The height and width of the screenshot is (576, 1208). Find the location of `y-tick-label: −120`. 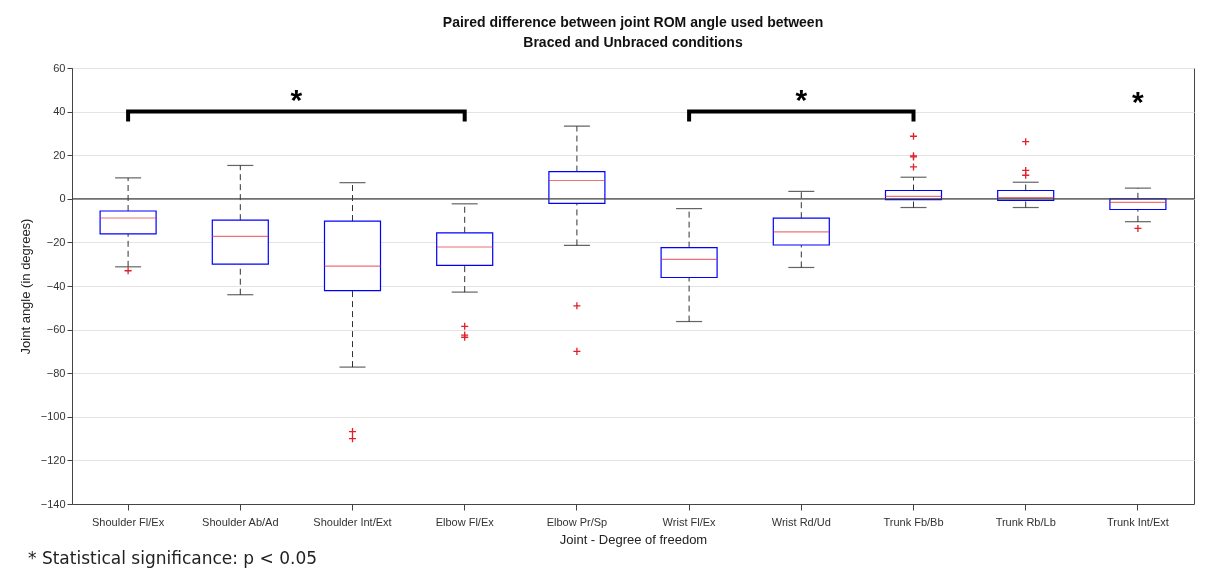

y-tick-label: −120 is located at coordinates (53, 459).